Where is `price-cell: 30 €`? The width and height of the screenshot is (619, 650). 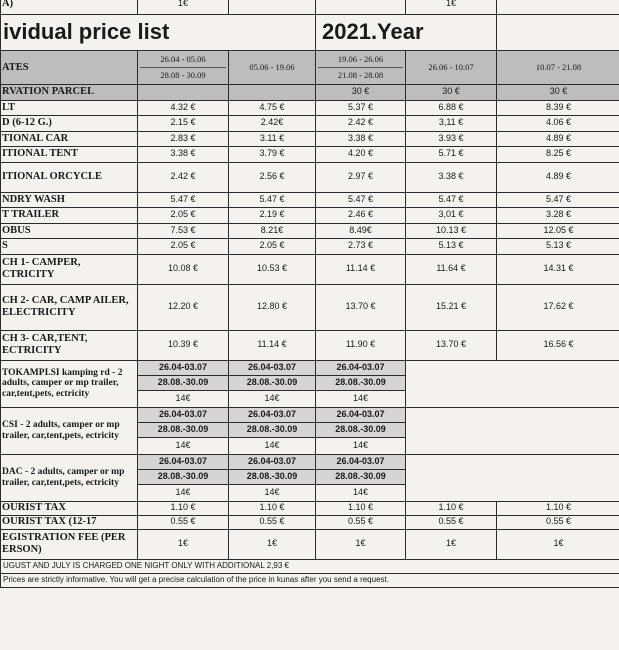
price-cell: 30 € is located at coordinates (557, 92).